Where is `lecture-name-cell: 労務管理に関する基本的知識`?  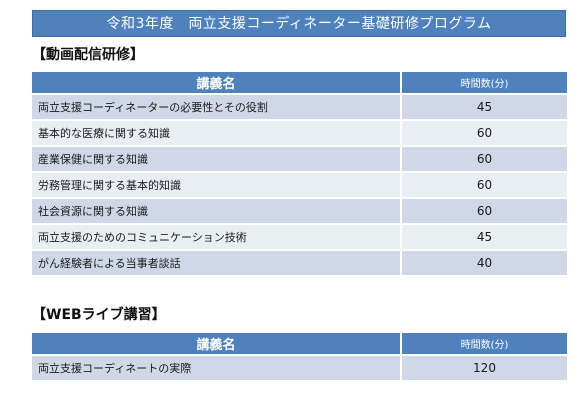 lecture-name-cell: 労務管理に関する基本的知識 is located at coordinates (217, 186).